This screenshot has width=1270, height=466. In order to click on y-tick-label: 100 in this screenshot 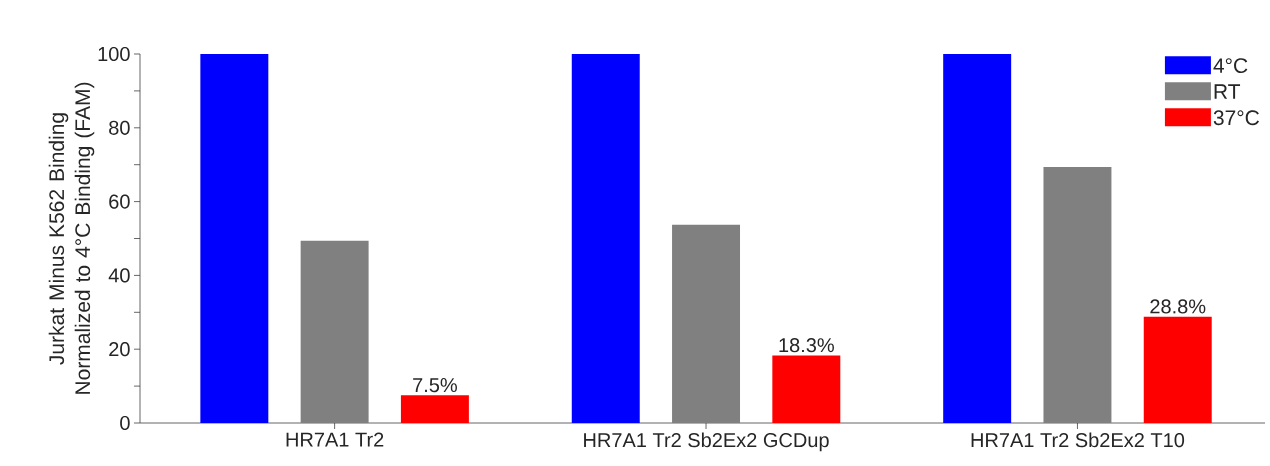, I will do `click(114, 54)`.